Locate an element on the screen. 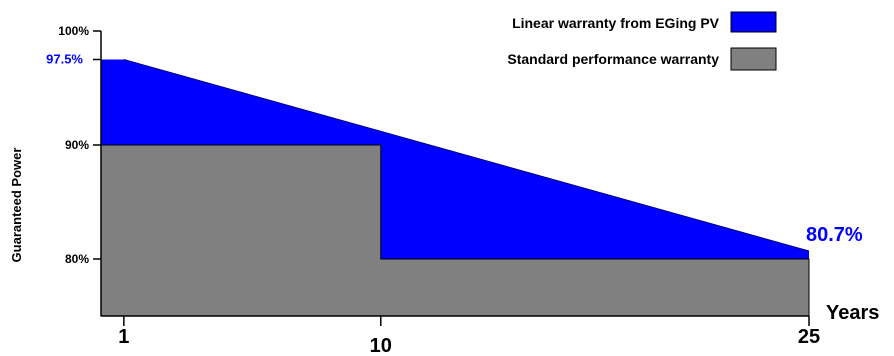  x-tick-label: 25 is located at coordinates (809, 337).